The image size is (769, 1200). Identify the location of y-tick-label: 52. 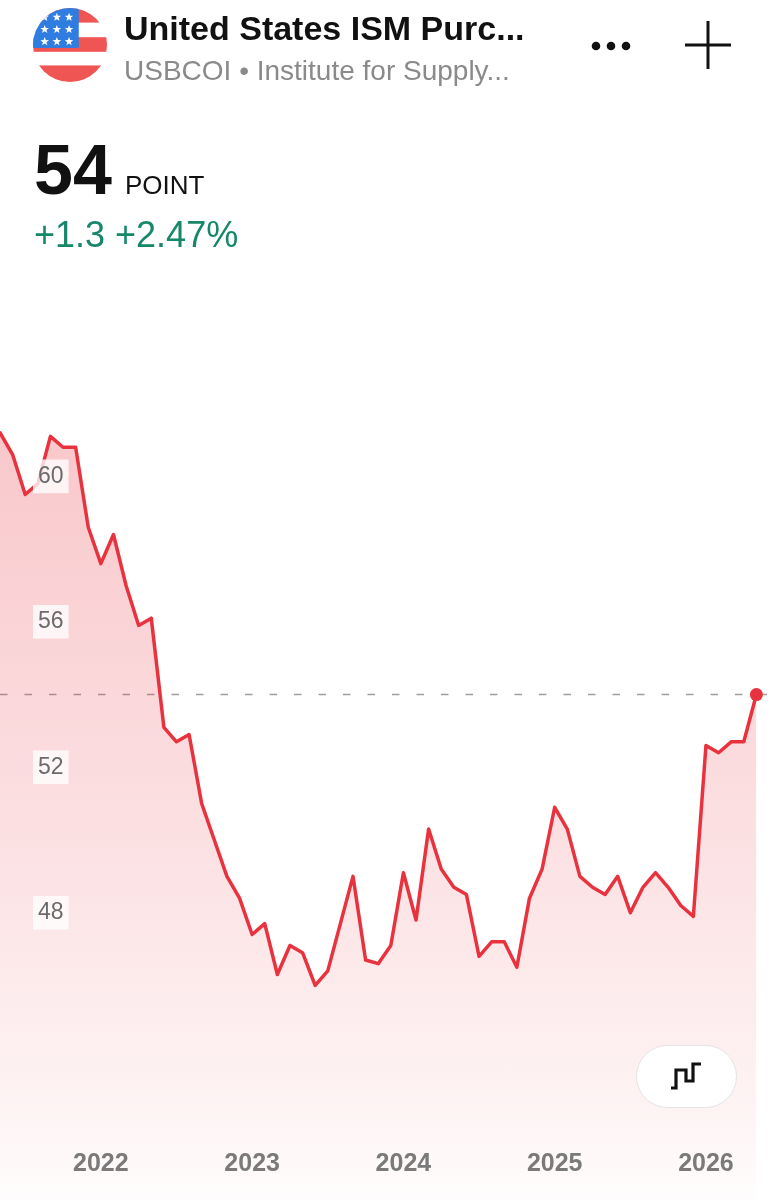
(50, 765).